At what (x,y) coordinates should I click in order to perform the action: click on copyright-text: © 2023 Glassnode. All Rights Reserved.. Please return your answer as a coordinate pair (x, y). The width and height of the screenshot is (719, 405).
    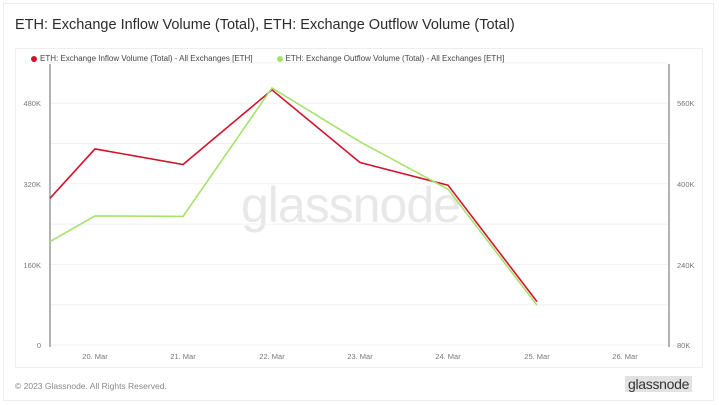
    Looking at the image, I should click on (91, 386).